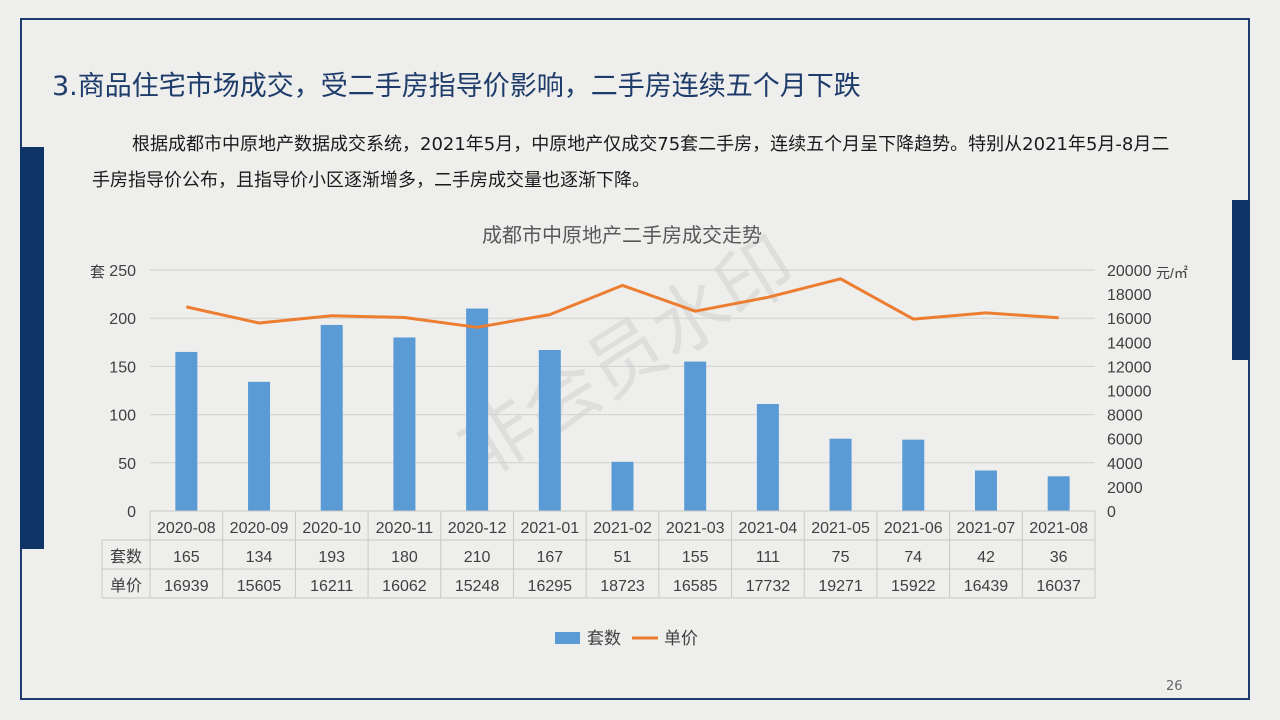  I want to click on left-accent-bar, so click(32, 348).